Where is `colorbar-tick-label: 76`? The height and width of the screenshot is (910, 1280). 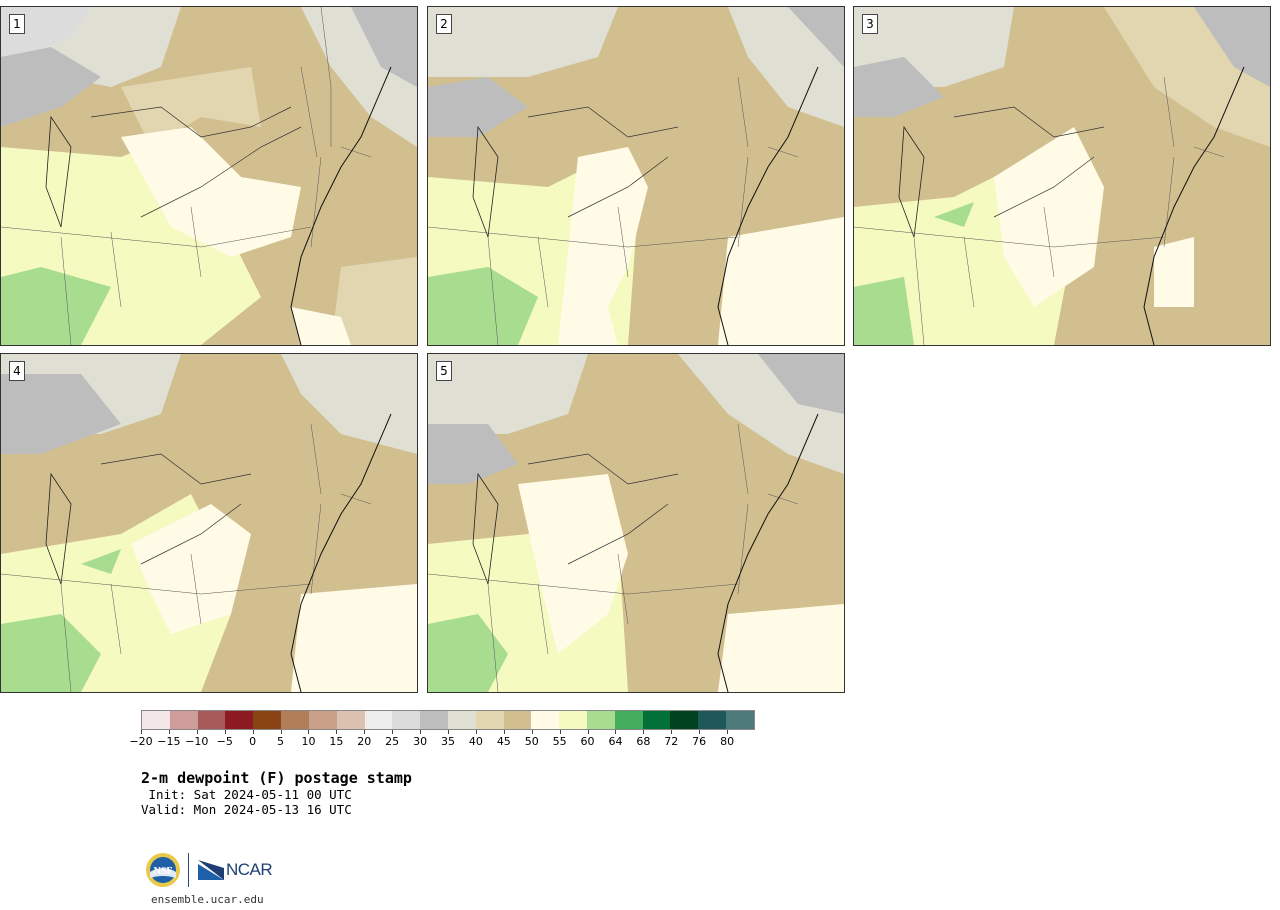 colorbar-tick-label: 76 is located at coordinates (699, 741).